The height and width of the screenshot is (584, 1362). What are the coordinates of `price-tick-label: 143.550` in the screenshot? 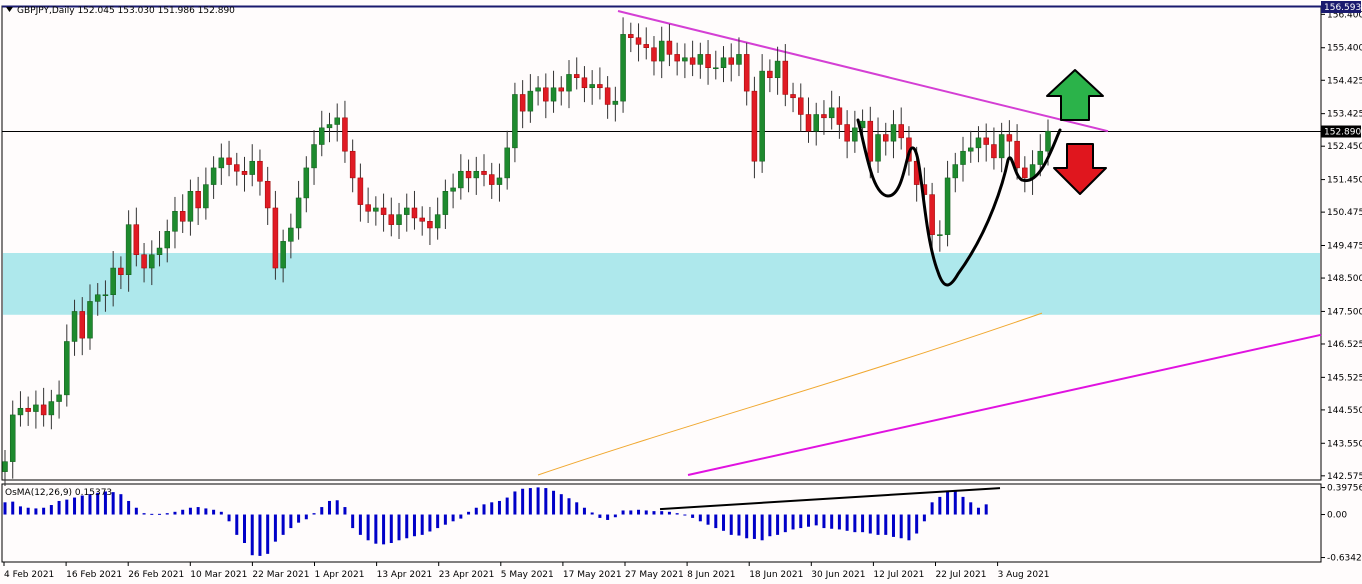 It's located at (1344, 444).